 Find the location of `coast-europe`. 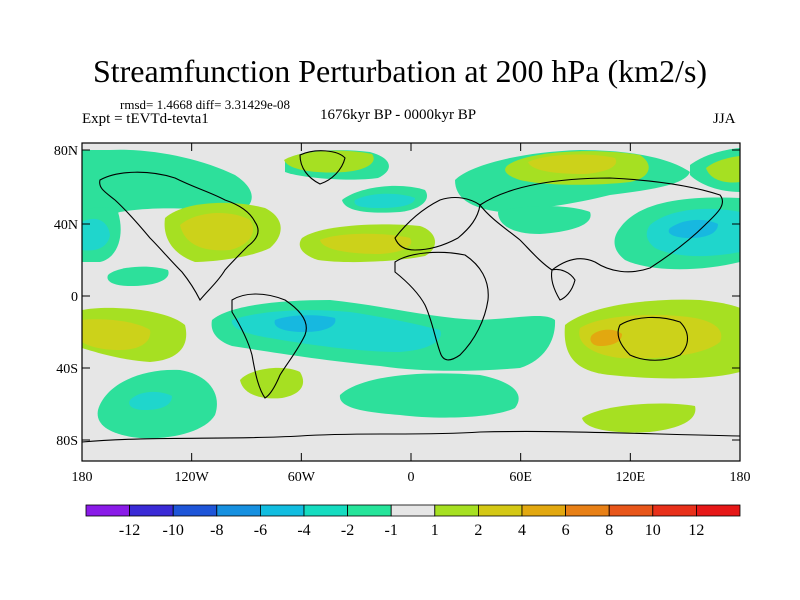

coast-europe is located at coordinates (437, 223).